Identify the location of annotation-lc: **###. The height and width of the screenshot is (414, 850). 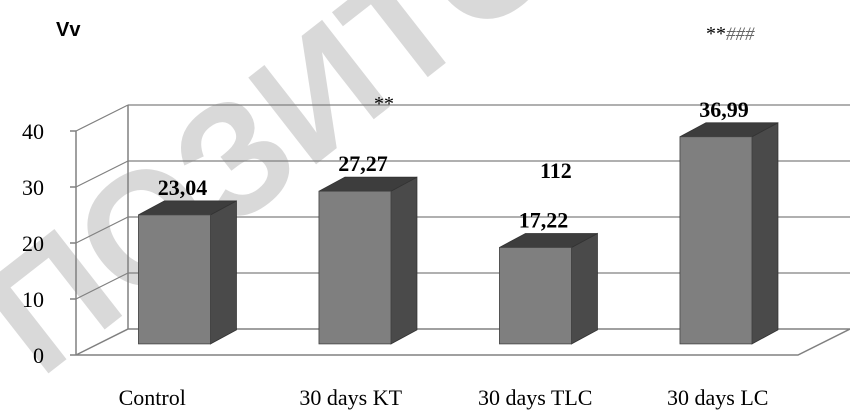
(730, 34).